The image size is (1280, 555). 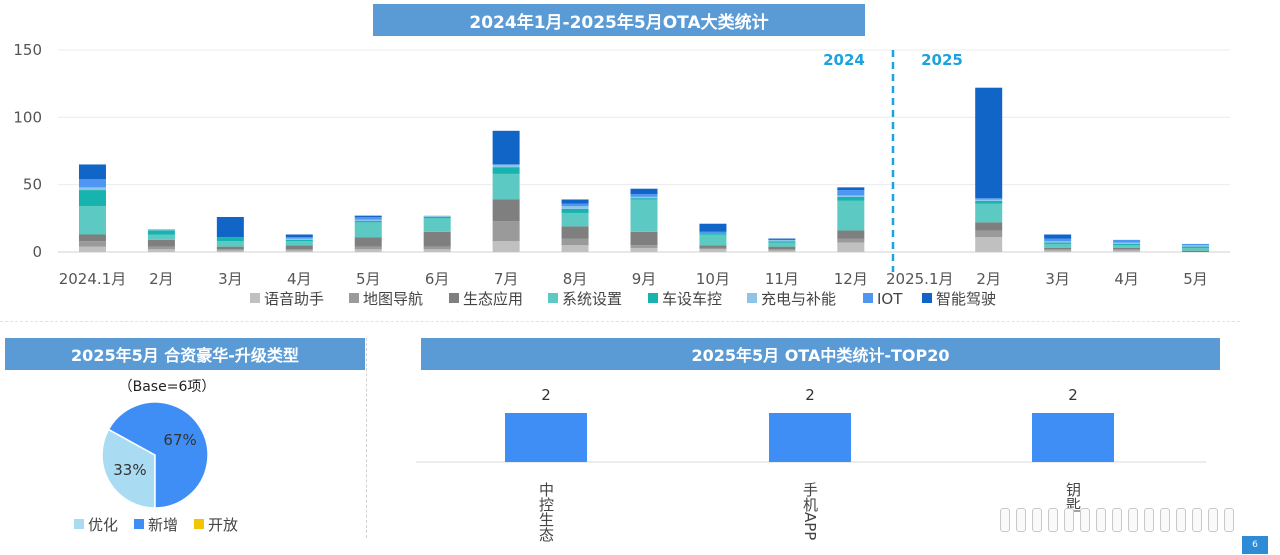 I want to click on legend-label: 语音助手, so click(x=294, y=299).